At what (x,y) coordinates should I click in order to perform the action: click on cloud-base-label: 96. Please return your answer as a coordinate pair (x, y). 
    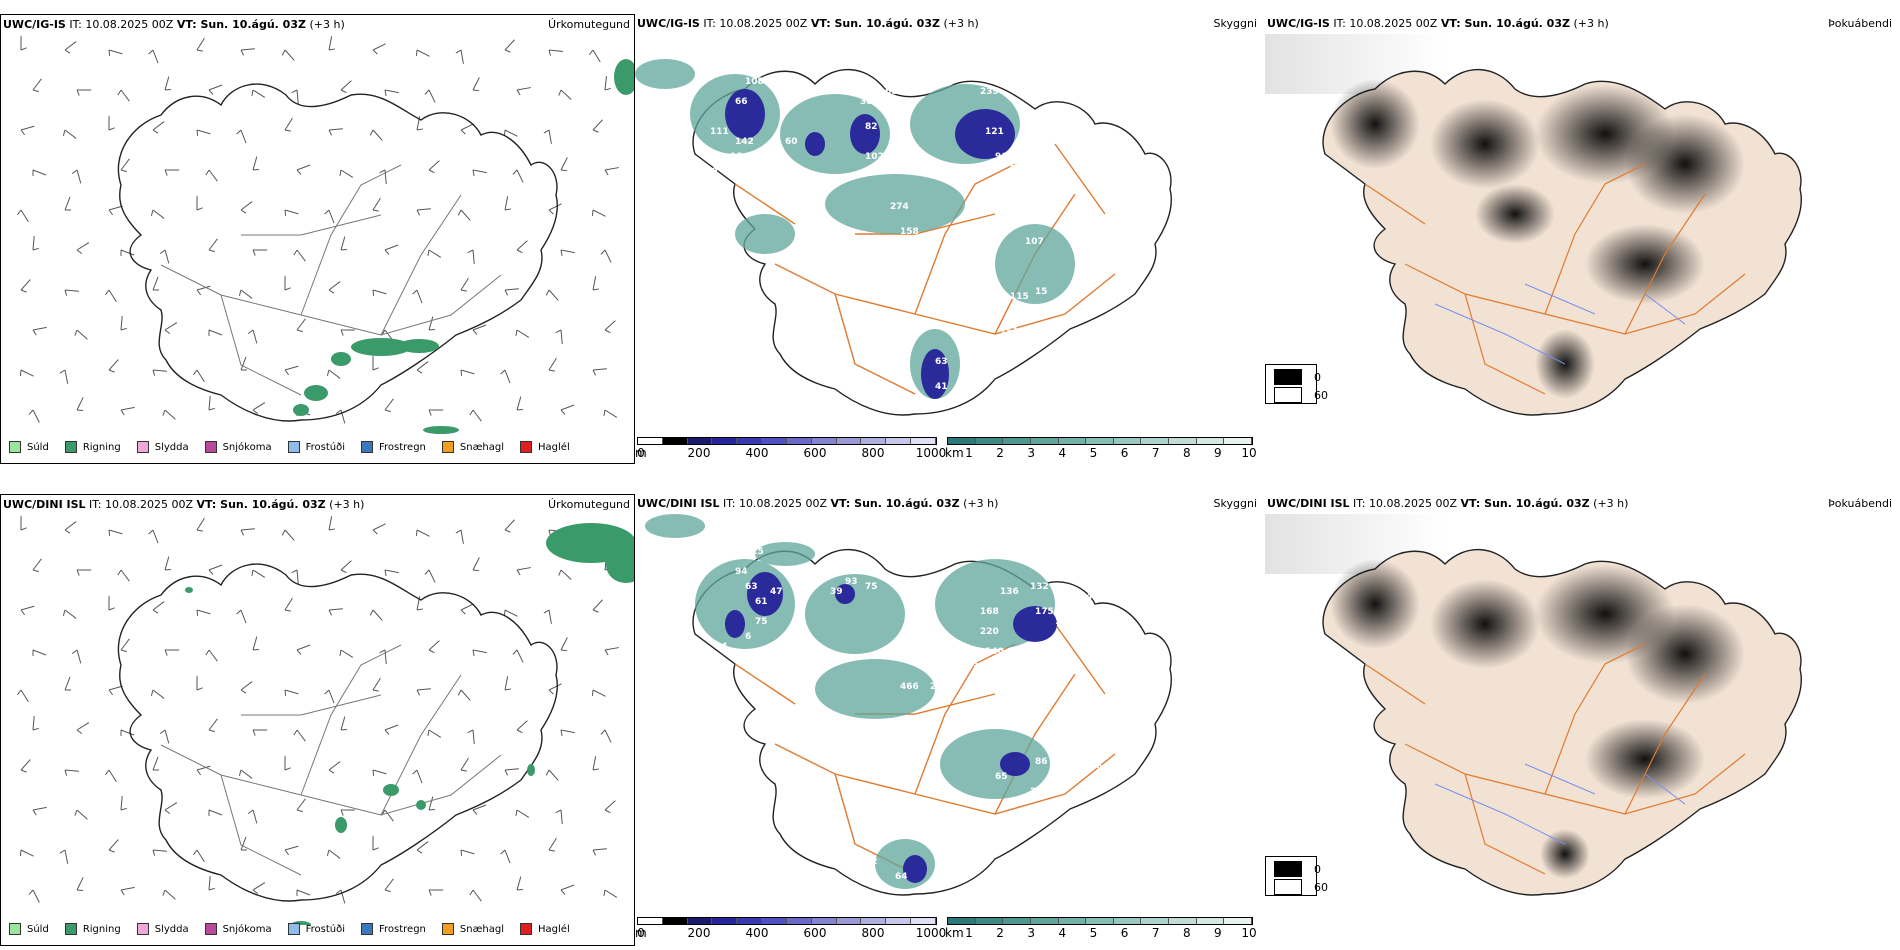
    Looking at the image, I should click on (1001, 157).